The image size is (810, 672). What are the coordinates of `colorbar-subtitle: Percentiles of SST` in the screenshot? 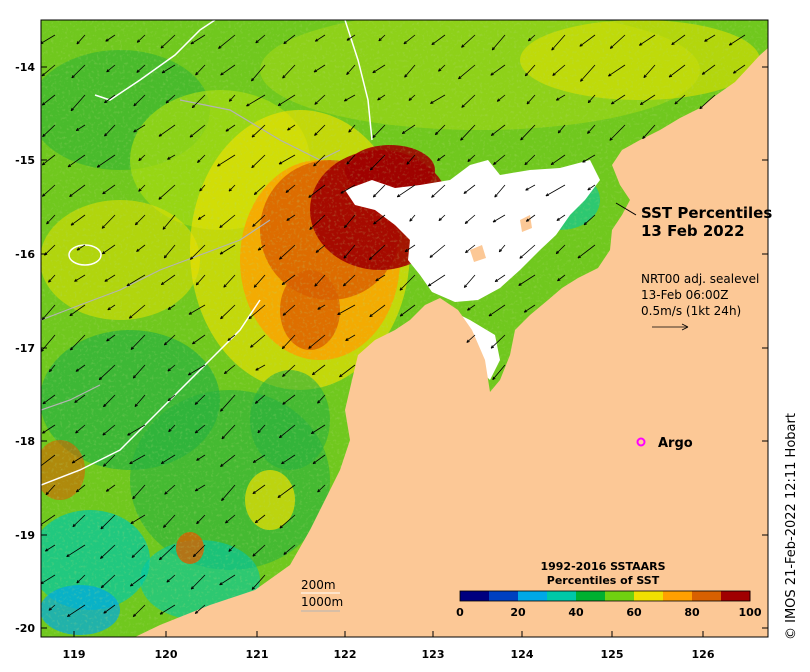 It's located at (603, 580).